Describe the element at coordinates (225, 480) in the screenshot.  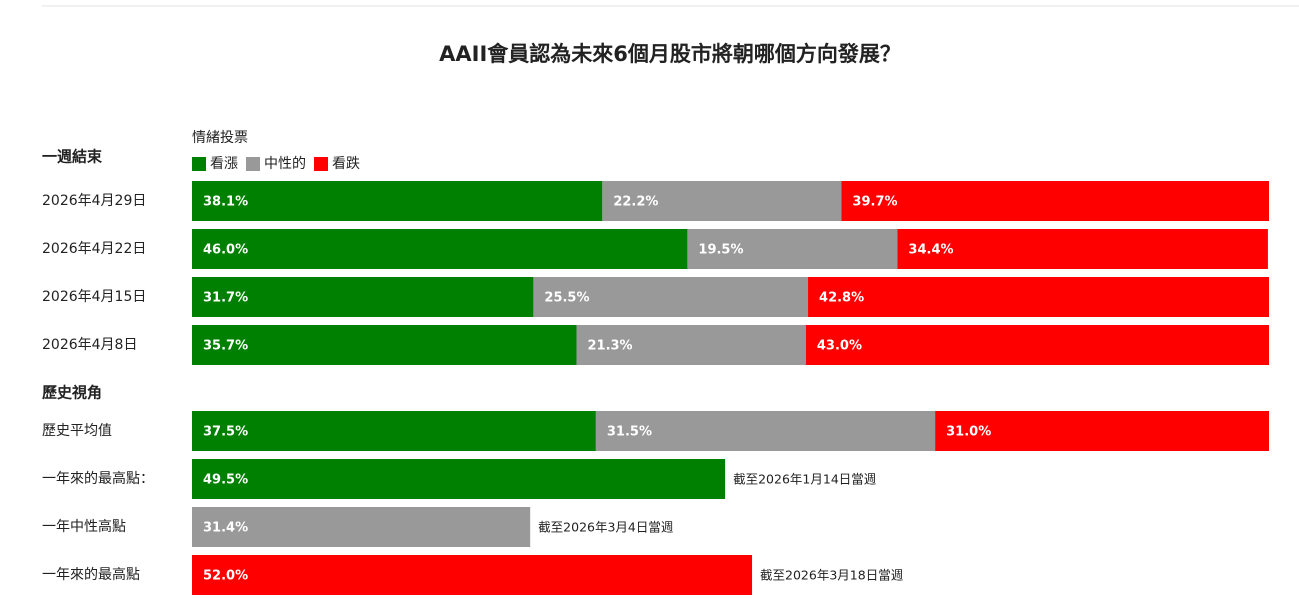
I see `value-label: 49.5%` at that location.